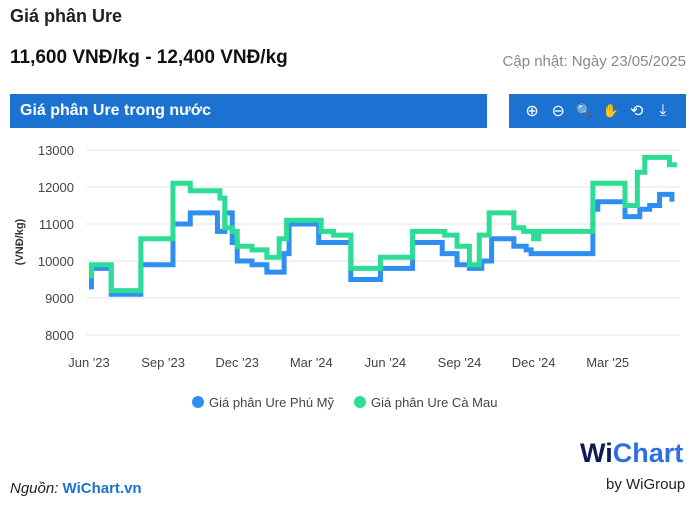 The image size is (700, 506). I want to click on x-tick-label: Sep '23, so click(163, 362).